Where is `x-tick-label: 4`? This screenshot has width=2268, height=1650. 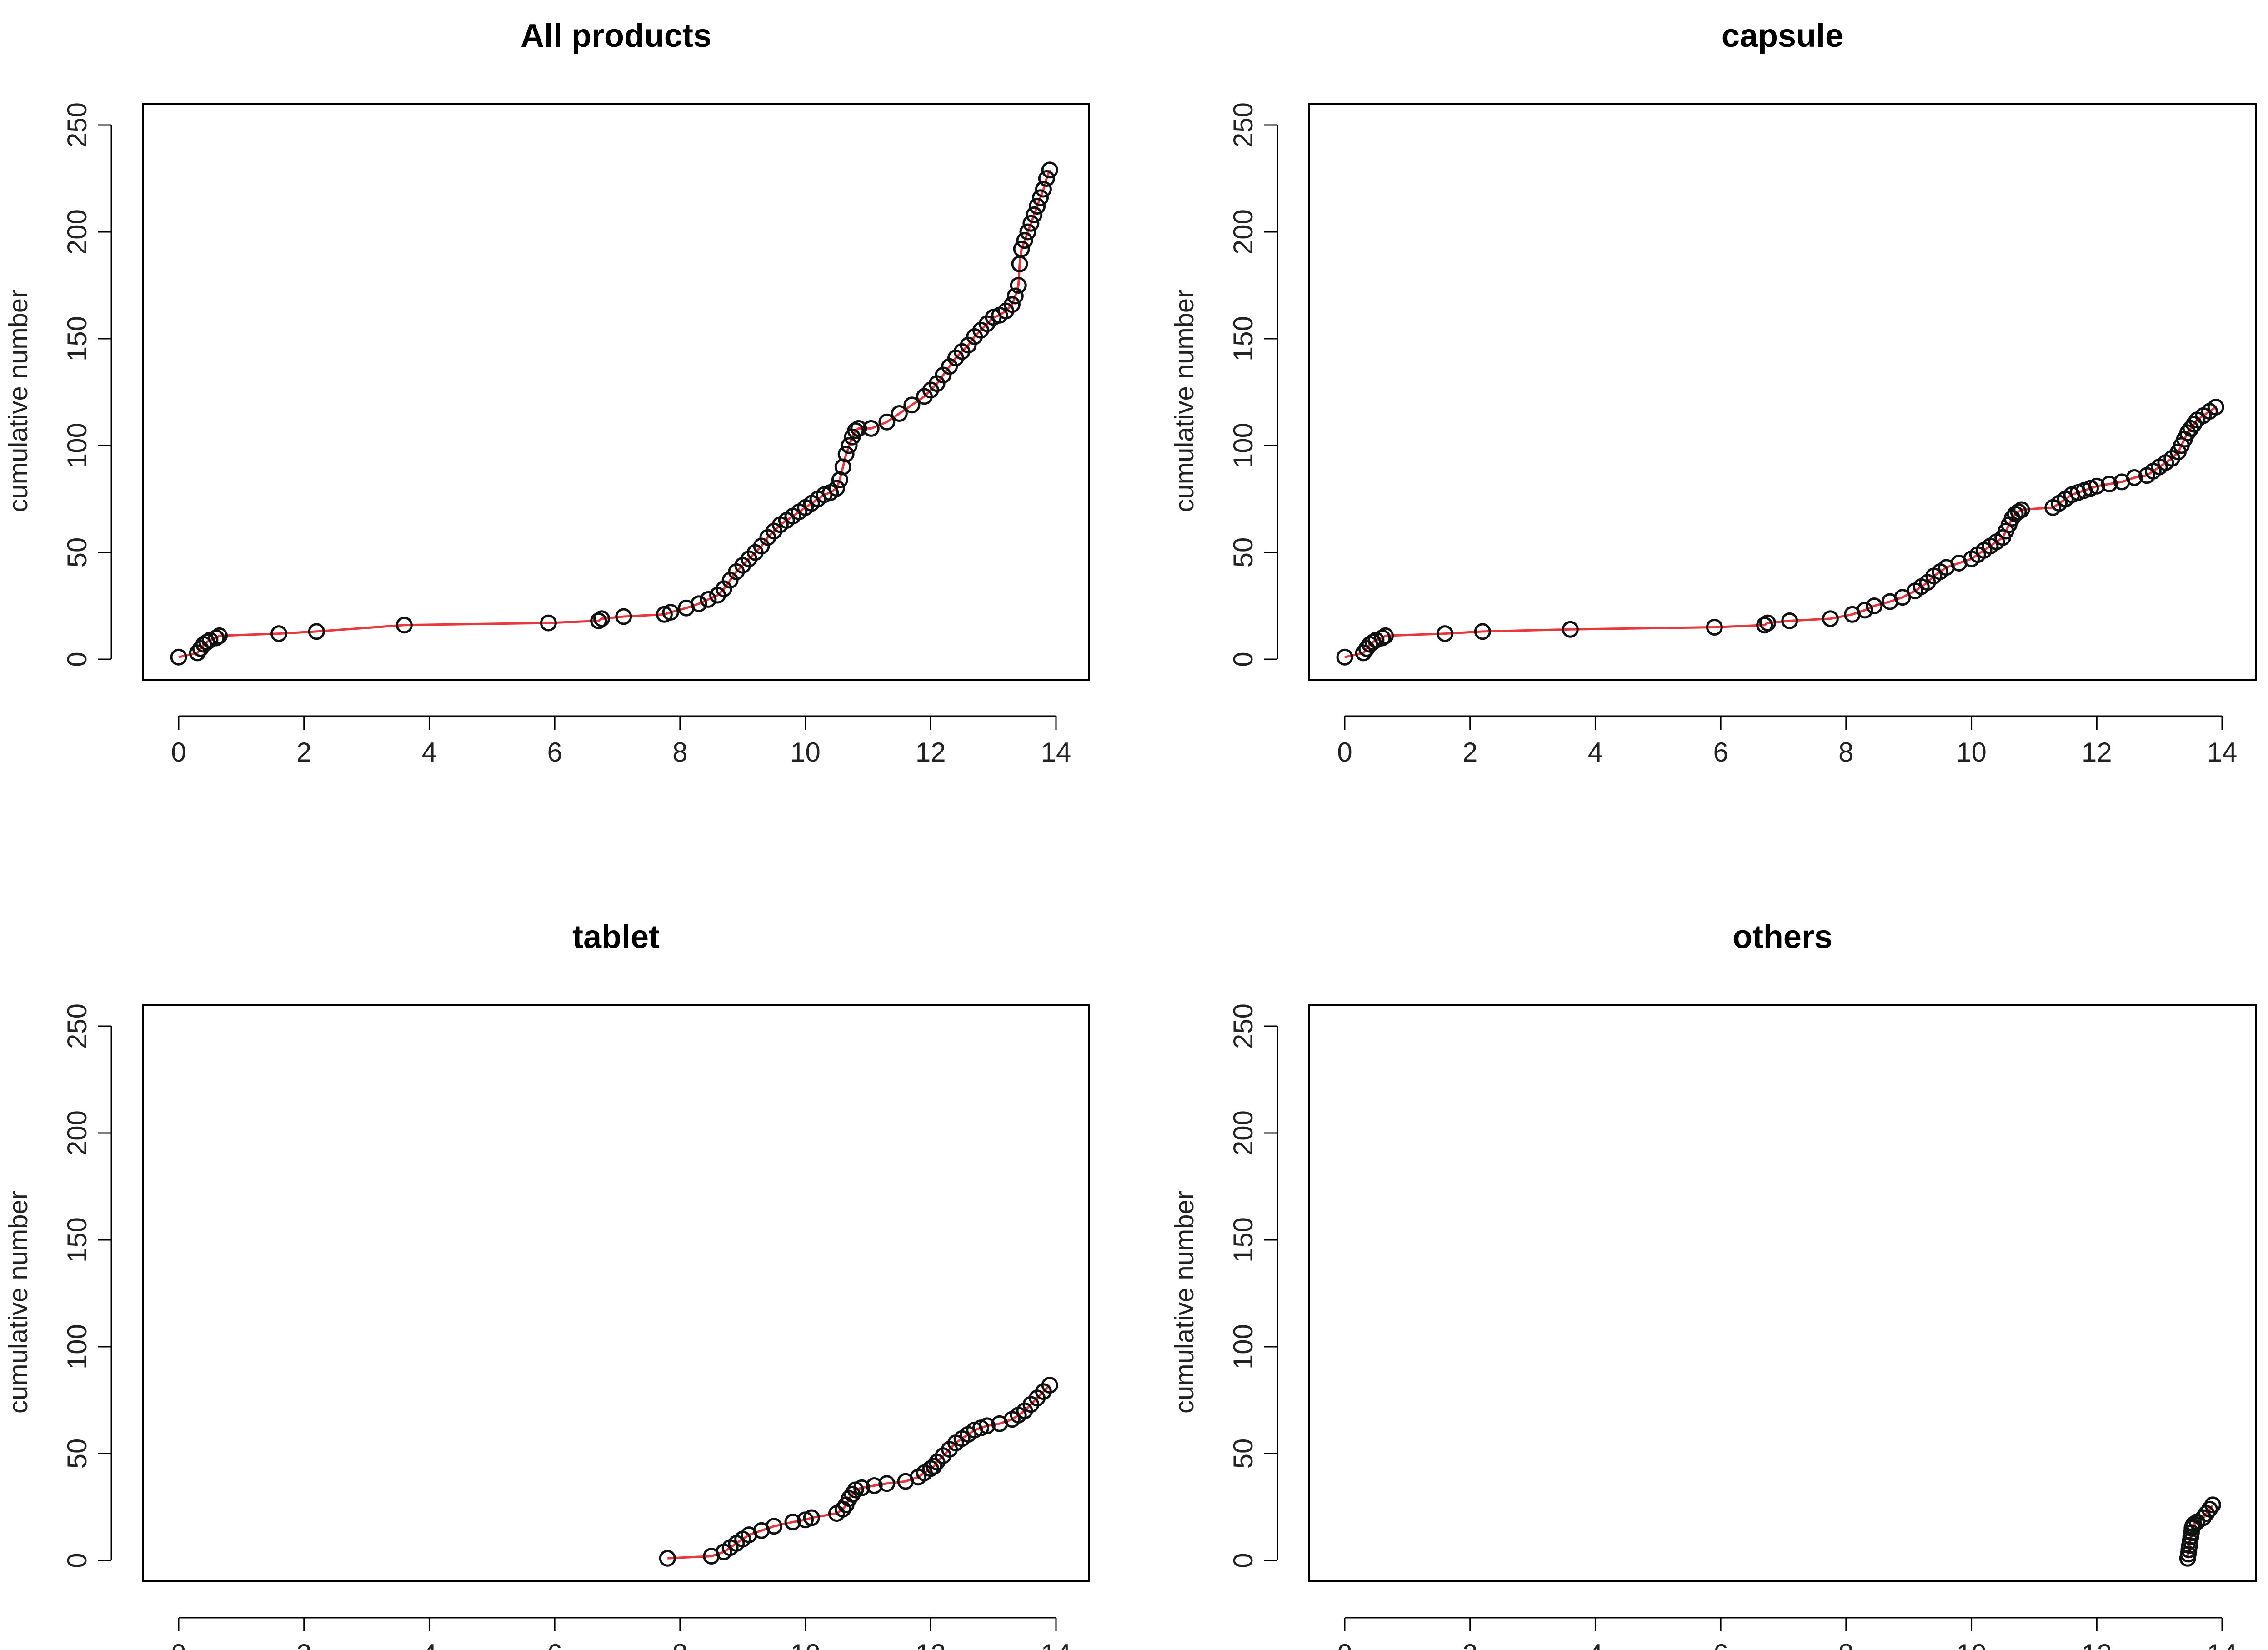
x-tick-label: 4 is located at coordinates (429, 752).